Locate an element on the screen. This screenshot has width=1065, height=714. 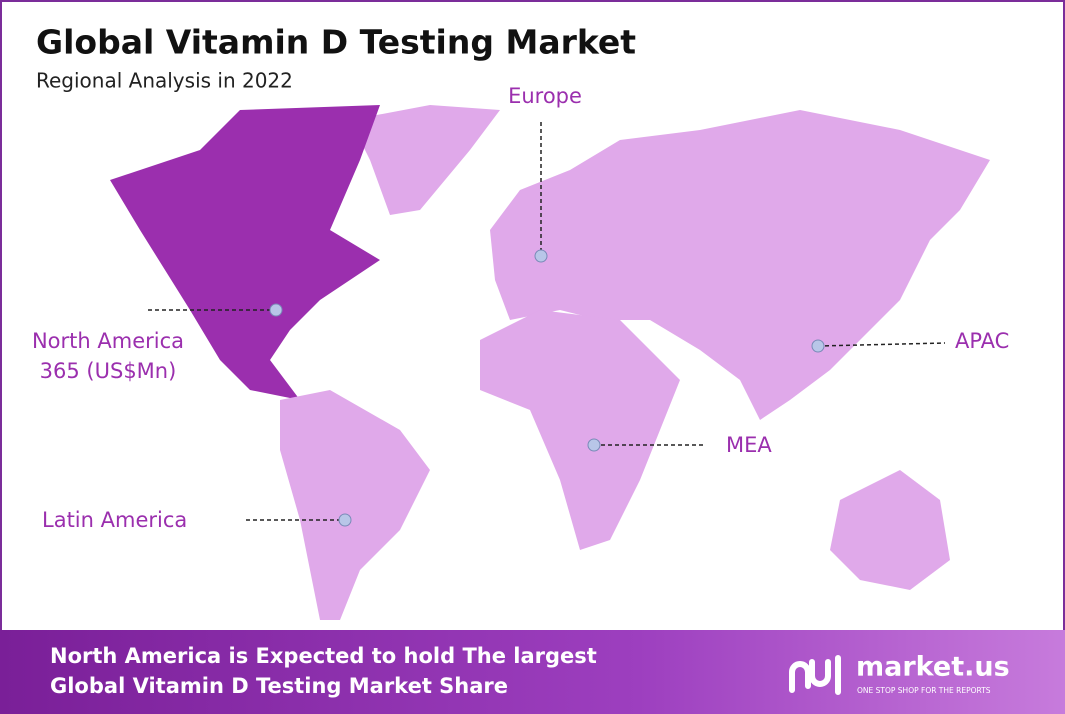
latin-america is located at coordinates (355, 505).